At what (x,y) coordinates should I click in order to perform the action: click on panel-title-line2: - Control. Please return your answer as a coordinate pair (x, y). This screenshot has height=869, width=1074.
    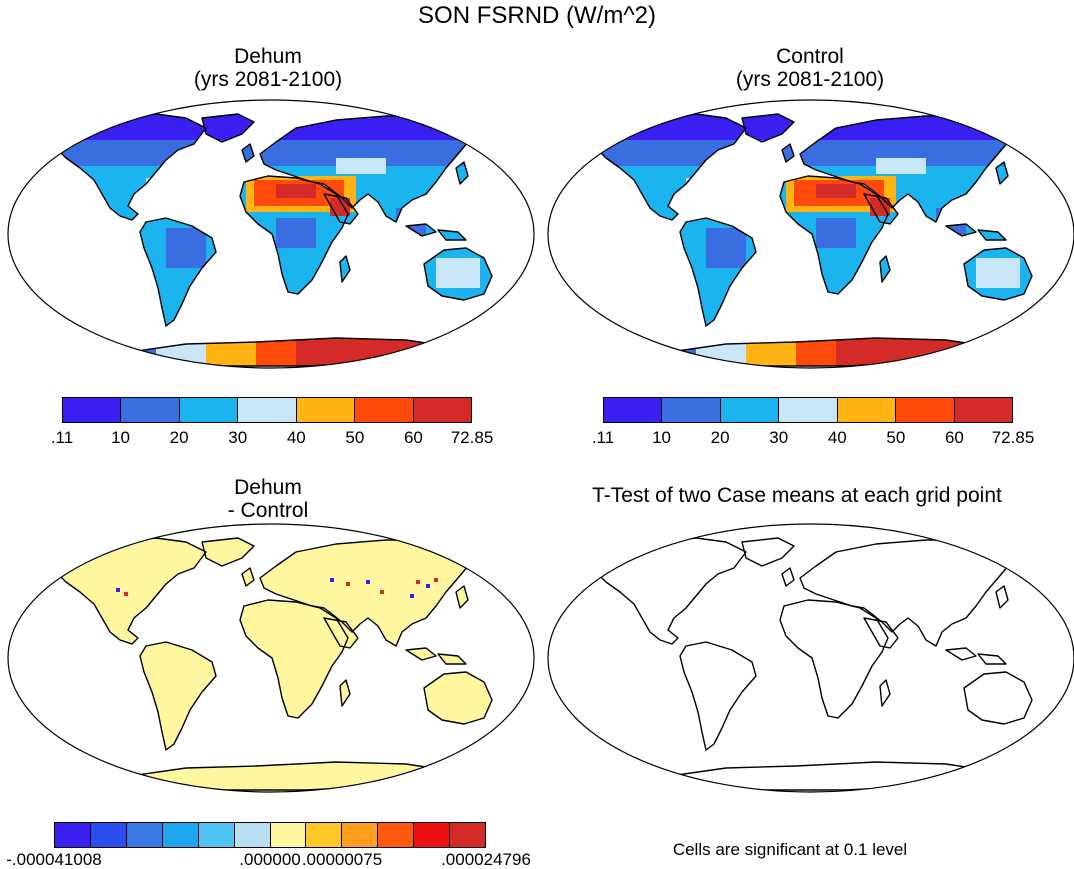
    Looking at the image, I should click on (268, 510).